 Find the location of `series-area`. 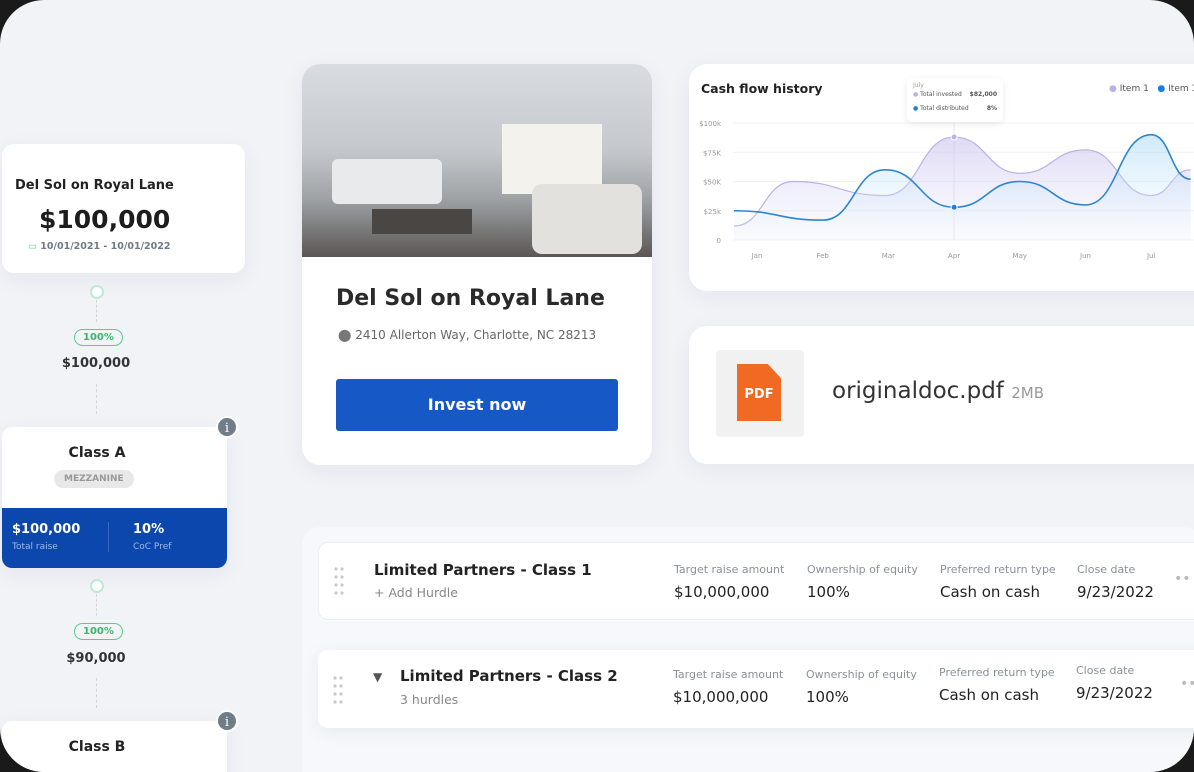

series-area is located at coordinates (962, 187).